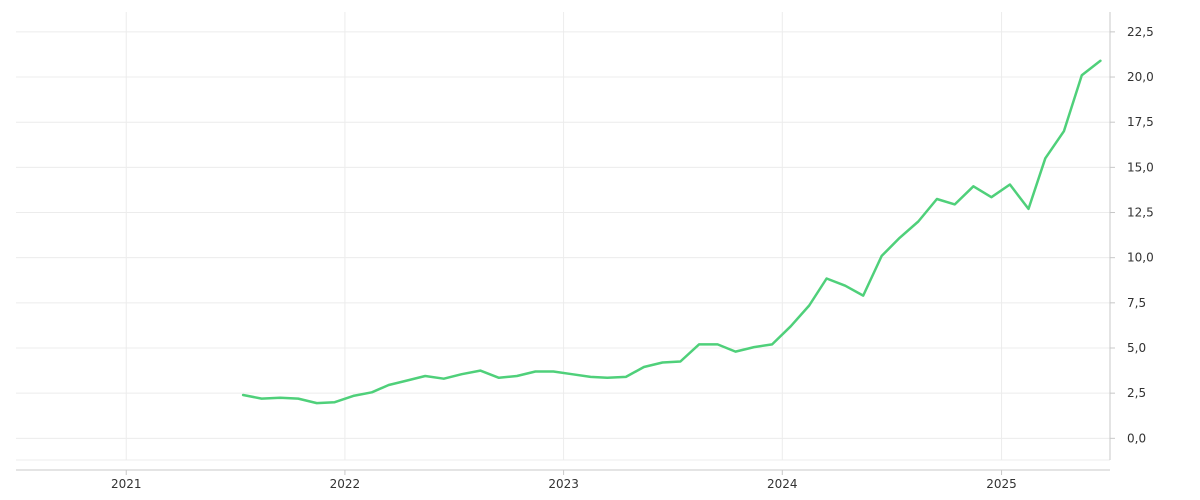  Describe the element at coordinates (1136, 303) in the screenshot. I see `y-tick-label: 7,5` at that location.